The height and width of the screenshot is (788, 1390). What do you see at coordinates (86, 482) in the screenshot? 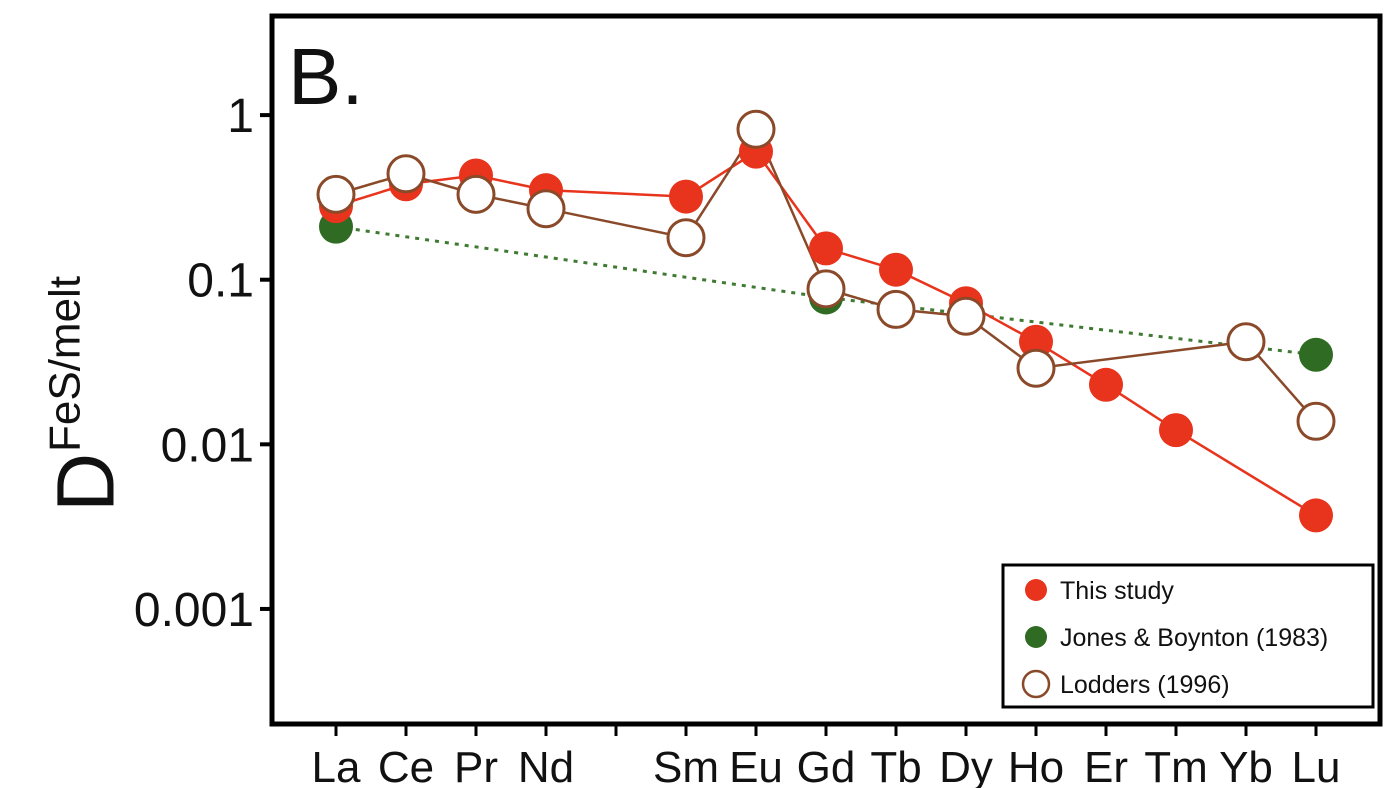
I see `y-axis-title-main: D` at bounding box center [86, 482].